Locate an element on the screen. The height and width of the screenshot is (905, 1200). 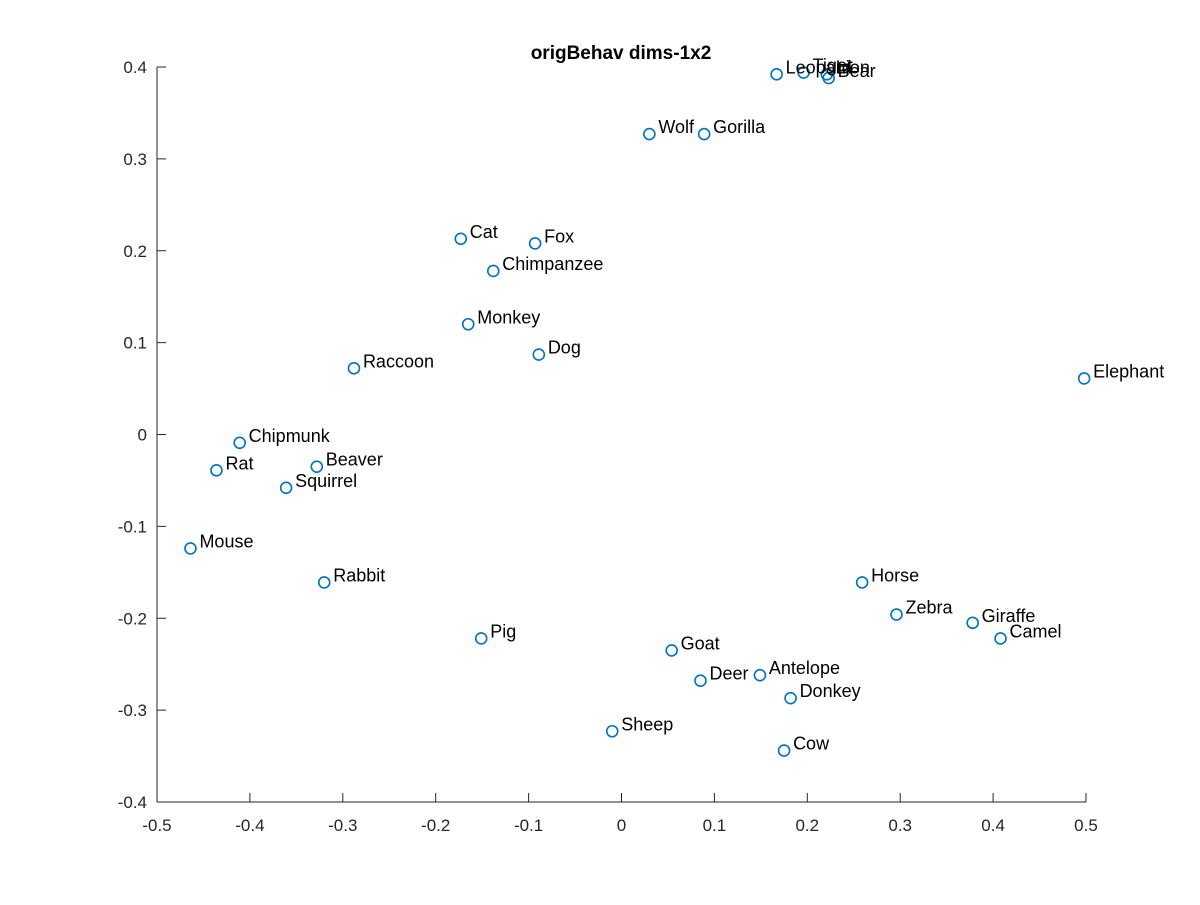
x-tick-label: 0.5 is located at coordinates (1086, 825).